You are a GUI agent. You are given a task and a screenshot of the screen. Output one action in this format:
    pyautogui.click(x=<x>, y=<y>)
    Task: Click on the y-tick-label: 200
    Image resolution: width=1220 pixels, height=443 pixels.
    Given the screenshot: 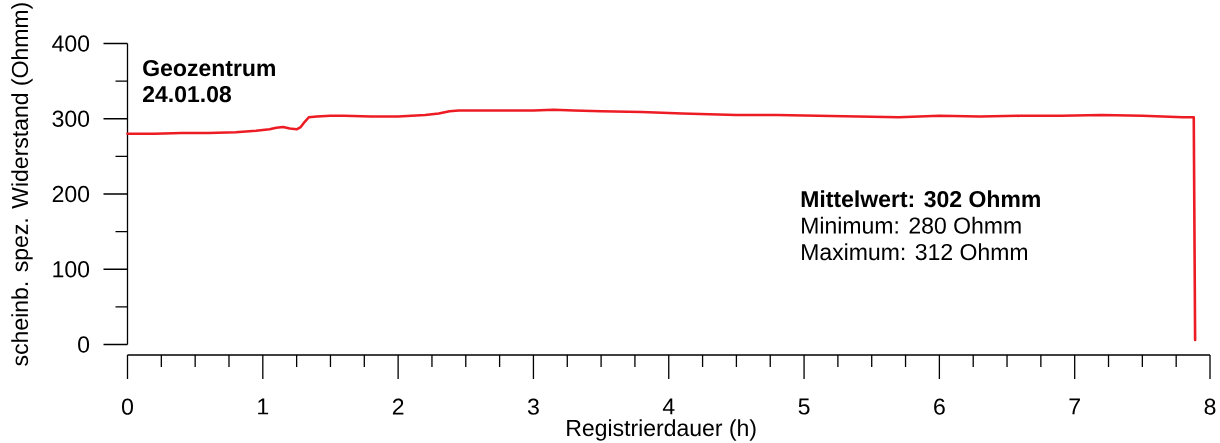 What is the action you would take?
    pyautogui.click(x=71, y=194)
    